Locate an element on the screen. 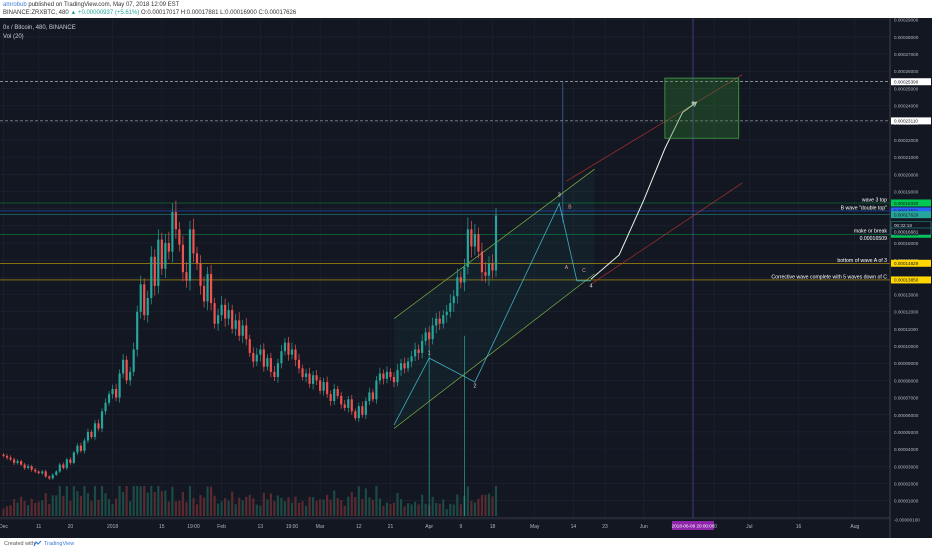 The image size is (932, 550). time-tick-label: Apr is located at coordinates (429, 527).